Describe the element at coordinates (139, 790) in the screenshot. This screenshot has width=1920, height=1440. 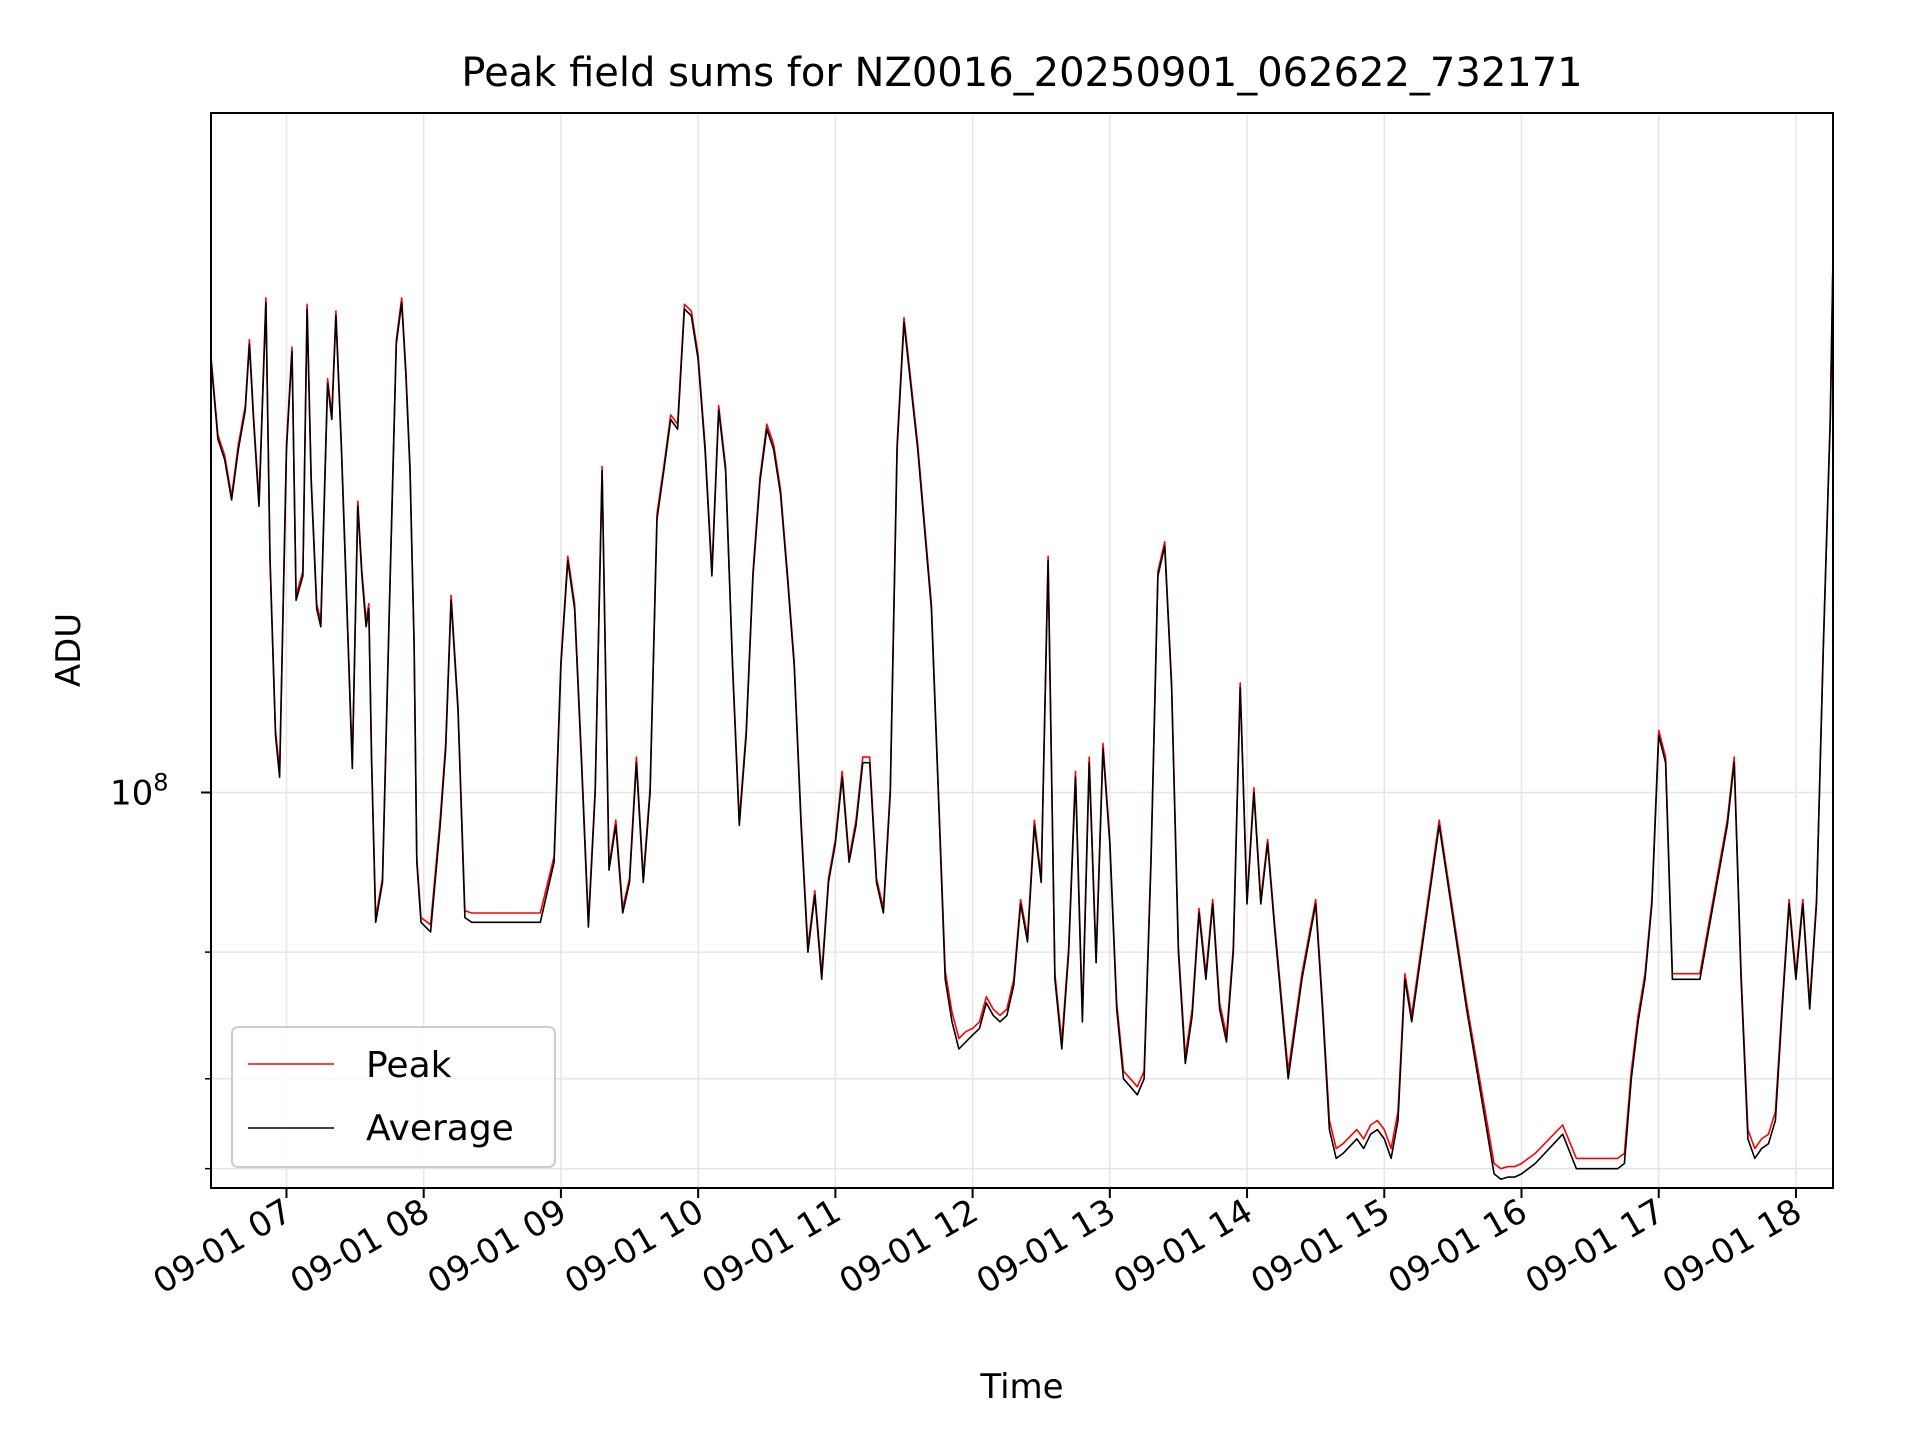
I see `y-tick-label: 108` at that location.